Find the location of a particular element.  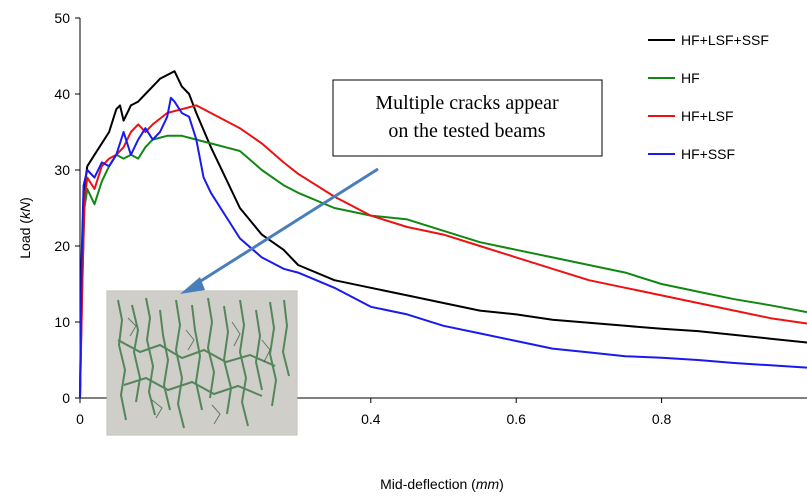

x-axis-label-unit: mm is located at coordinates (488, 484).